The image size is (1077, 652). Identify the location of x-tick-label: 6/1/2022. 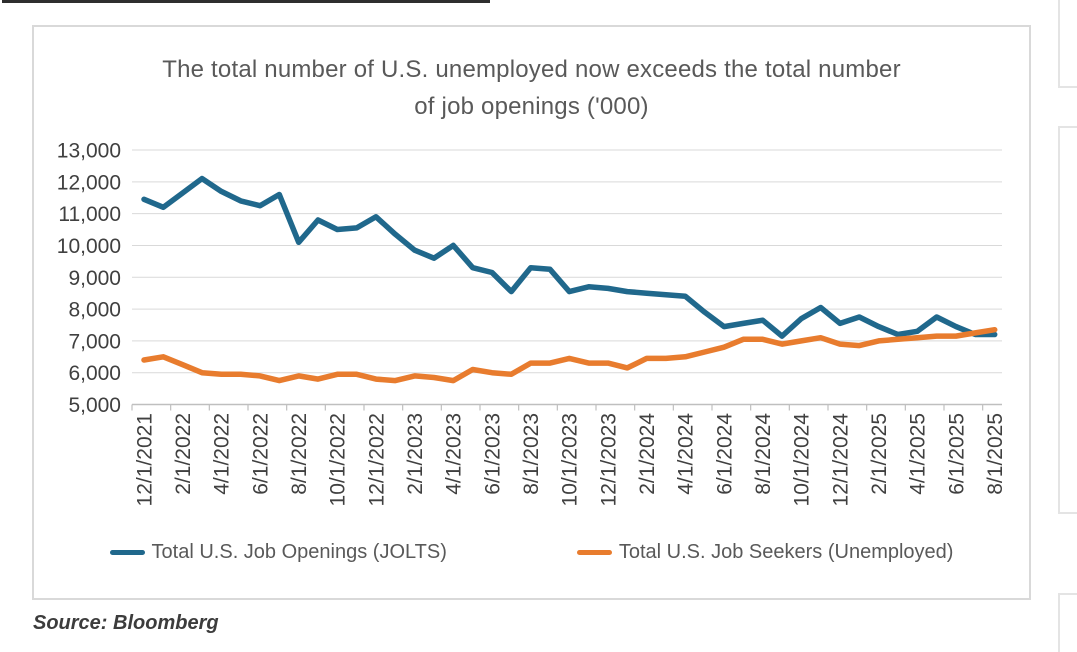
(260, 454).